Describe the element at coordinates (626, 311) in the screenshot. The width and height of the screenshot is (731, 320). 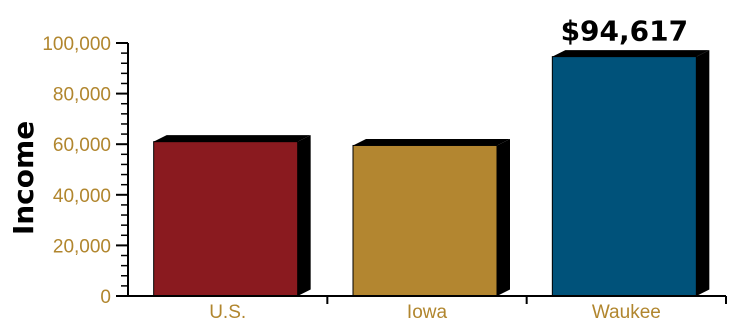
I see `x-category-label: Waukee` at that location.